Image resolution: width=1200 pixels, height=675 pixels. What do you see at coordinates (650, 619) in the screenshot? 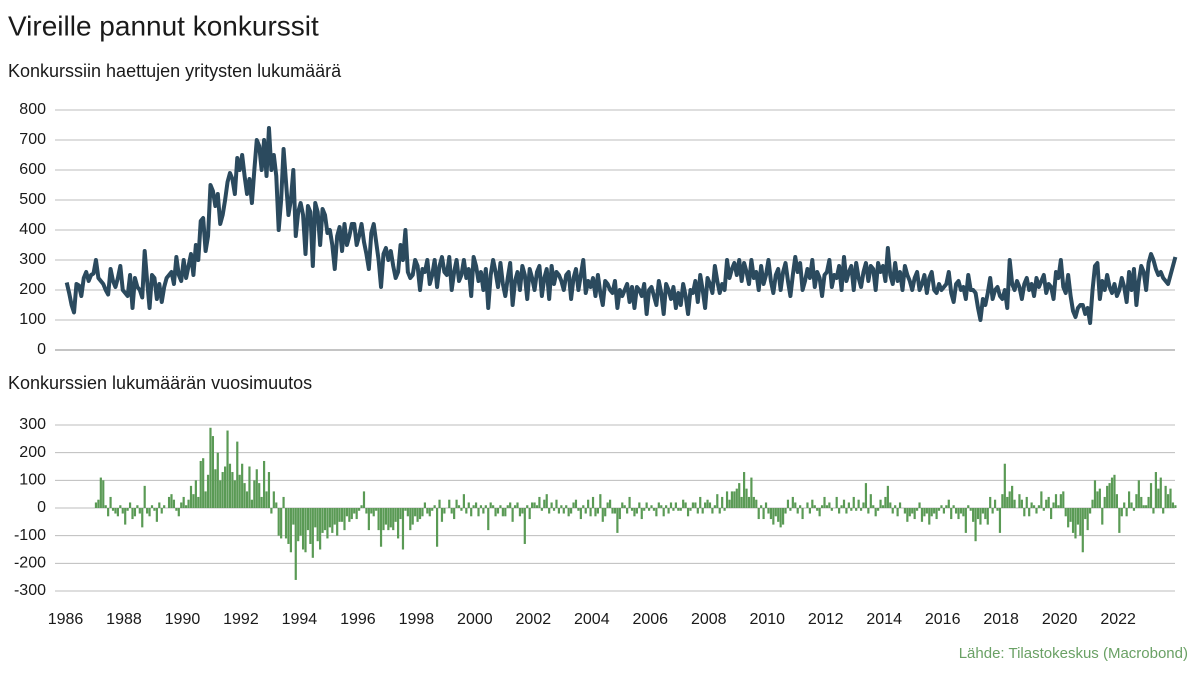
I see `x-tick-label: 2006` at bounding box center [650, 619].